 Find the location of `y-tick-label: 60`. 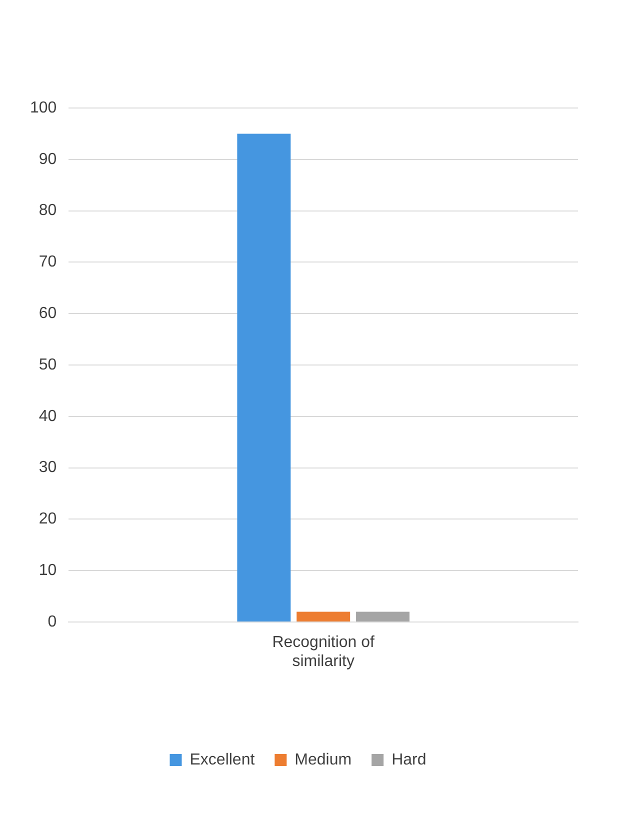

y-tick-label: 60 is located at coordinates (47, 313).